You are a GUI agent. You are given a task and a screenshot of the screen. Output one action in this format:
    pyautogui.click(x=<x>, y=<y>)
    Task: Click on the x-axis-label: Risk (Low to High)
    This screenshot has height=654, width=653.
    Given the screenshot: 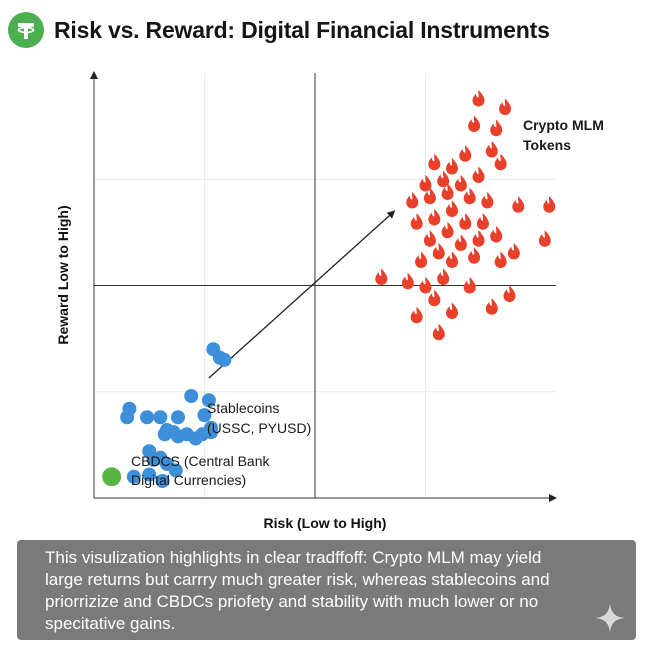 What is the action you would take?
    pyautogui.click(x=325, y=523)
    